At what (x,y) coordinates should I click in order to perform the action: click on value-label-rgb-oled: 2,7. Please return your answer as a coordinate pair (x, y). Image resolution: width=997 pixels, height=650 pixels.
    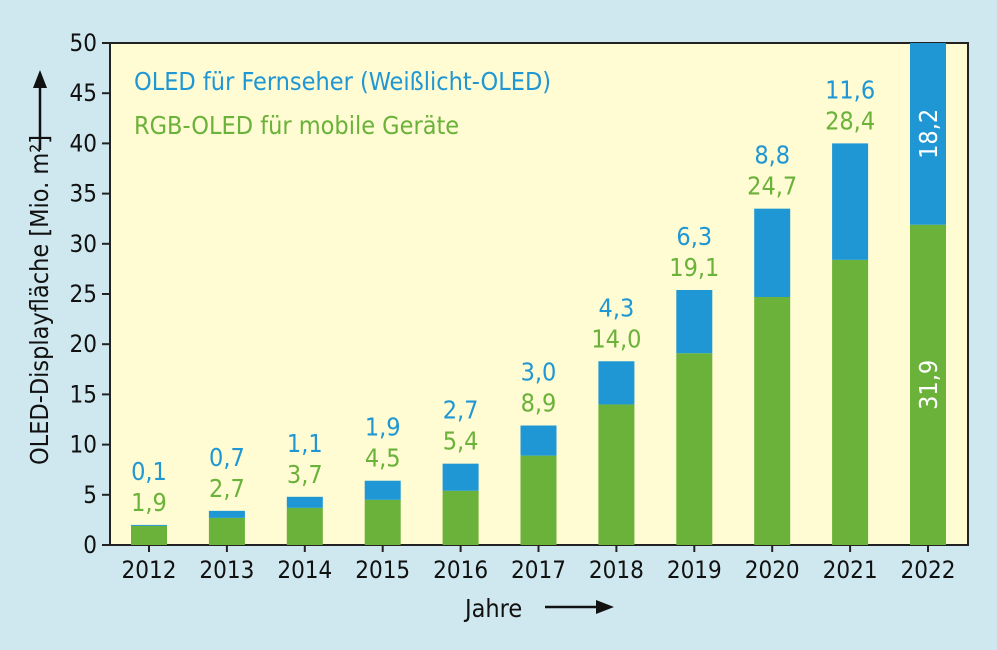
    Looking at the image, I should click on (227, 488).